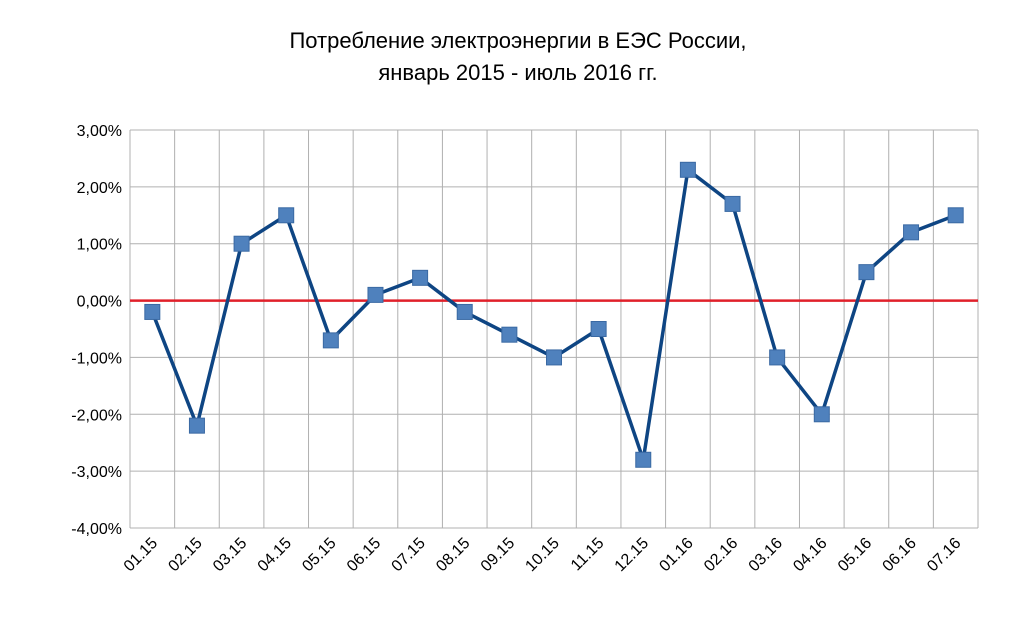 The height and width of the screenshot is (640, 1027). I want to click on y-tick-label: -1,00%, so click(96, 358).